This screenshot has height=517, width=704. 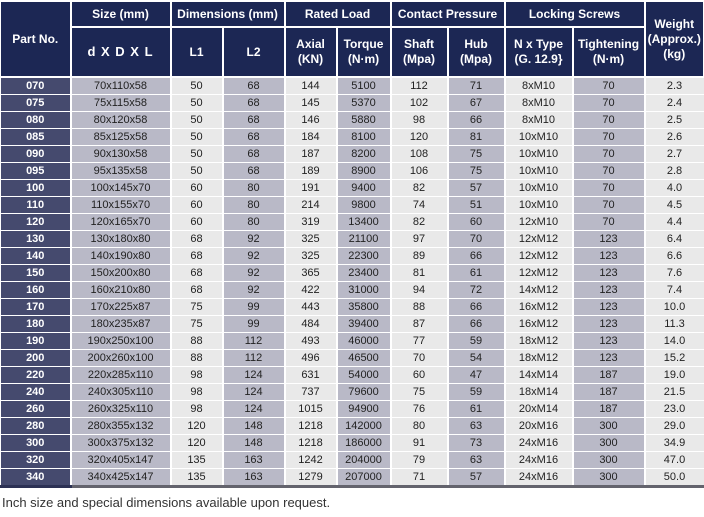 What do you see at coordinates (476, 154) in the screenshot?
I see `cell-hub-pressure: 75` at bounding box center [476, 154].